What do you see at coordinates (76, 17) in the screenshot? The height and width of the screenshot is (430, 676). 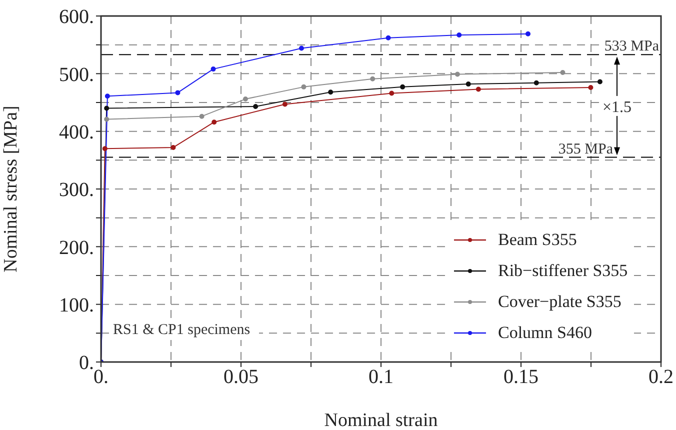 I see `y-tick-label: 600.` at bounding box center [76, 17].